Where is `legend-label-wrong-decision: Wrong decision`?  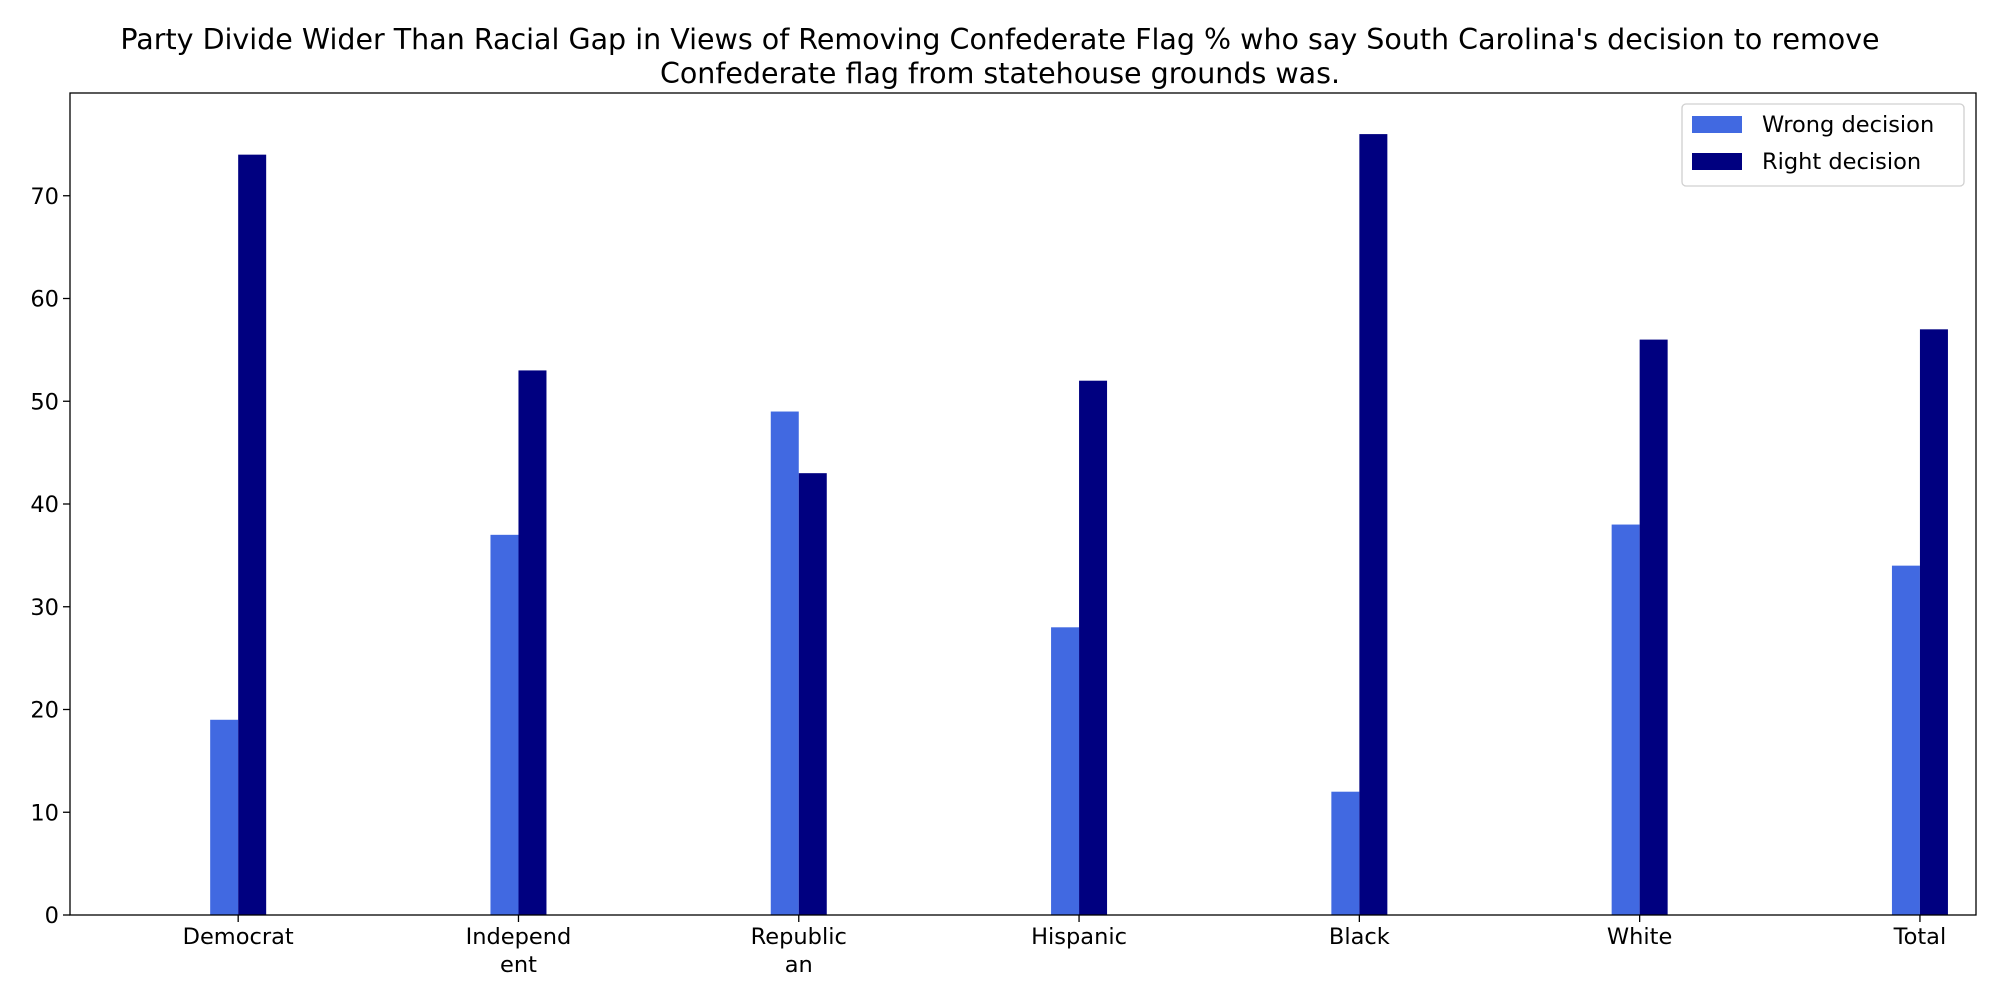
legend-label-wrong-decision: Wrong decision is located at coordinates (1848, 125).